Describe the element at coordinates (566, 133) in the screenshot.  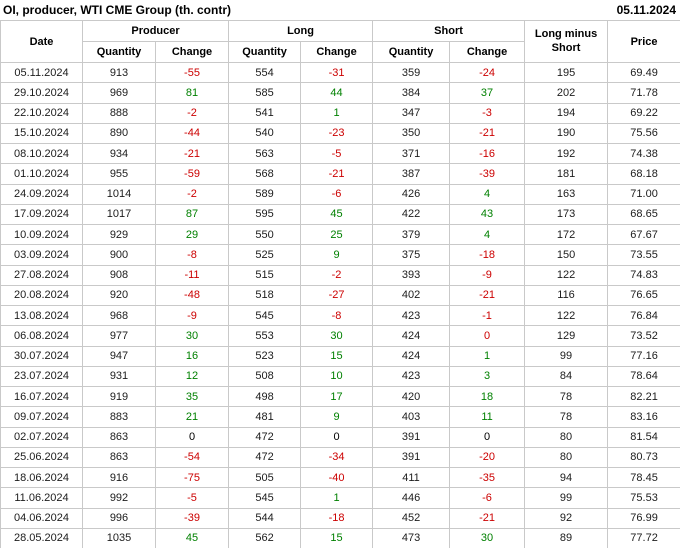
I see `long-minus-short-cell: 190` at that location.